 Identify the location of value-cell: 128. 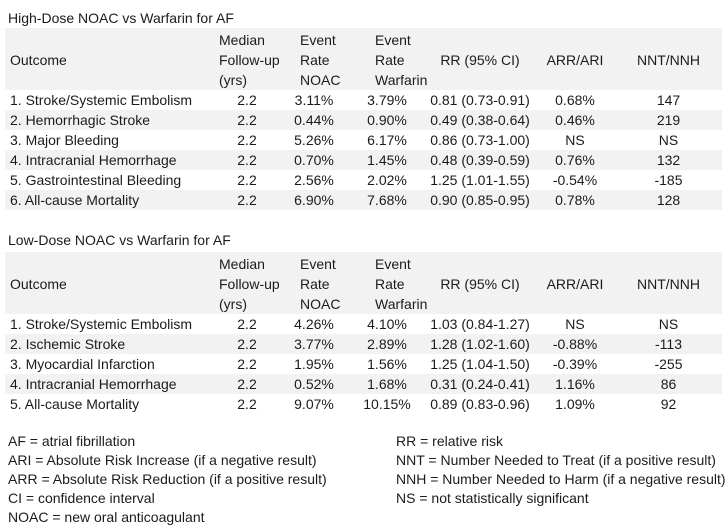
(668, 200).